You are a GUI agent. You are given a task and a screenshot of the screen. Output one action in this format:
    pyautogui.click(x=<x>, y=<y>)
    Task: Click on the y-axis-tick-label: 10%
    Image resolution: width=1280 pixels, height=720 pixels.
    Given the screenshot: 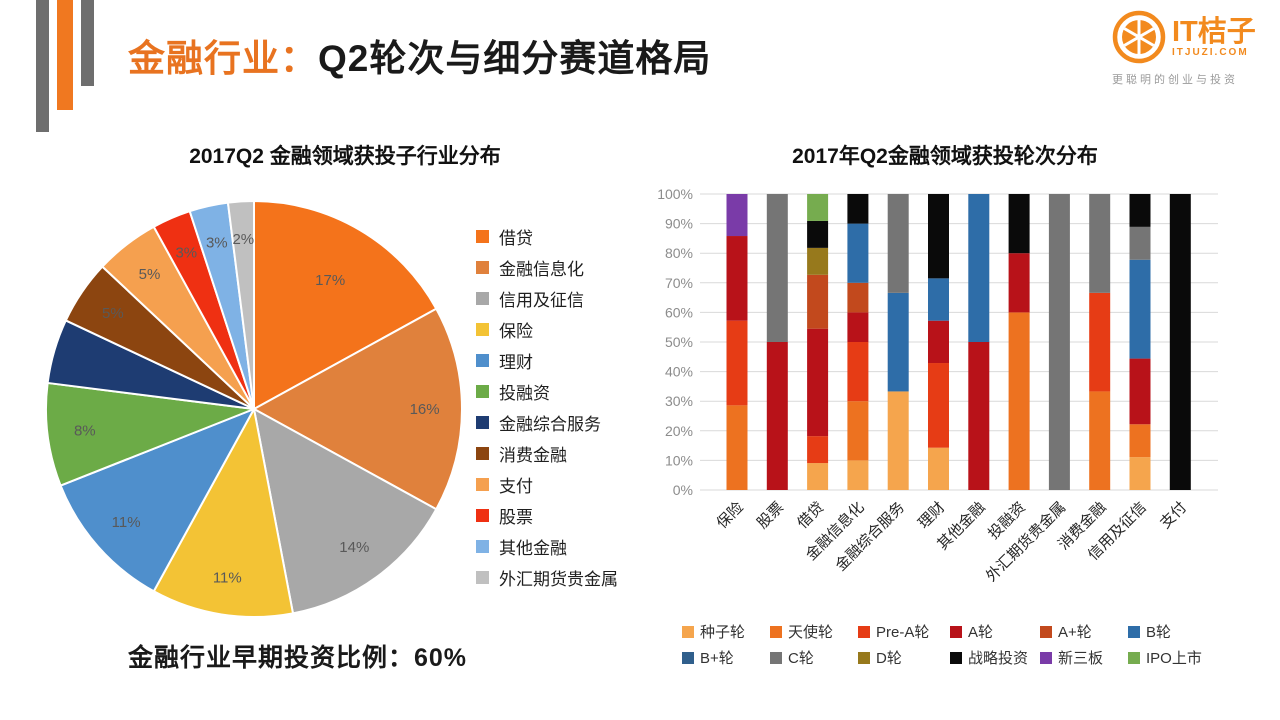 What is the action you would take?
    pyautogui.click(x=679, y=460)
    